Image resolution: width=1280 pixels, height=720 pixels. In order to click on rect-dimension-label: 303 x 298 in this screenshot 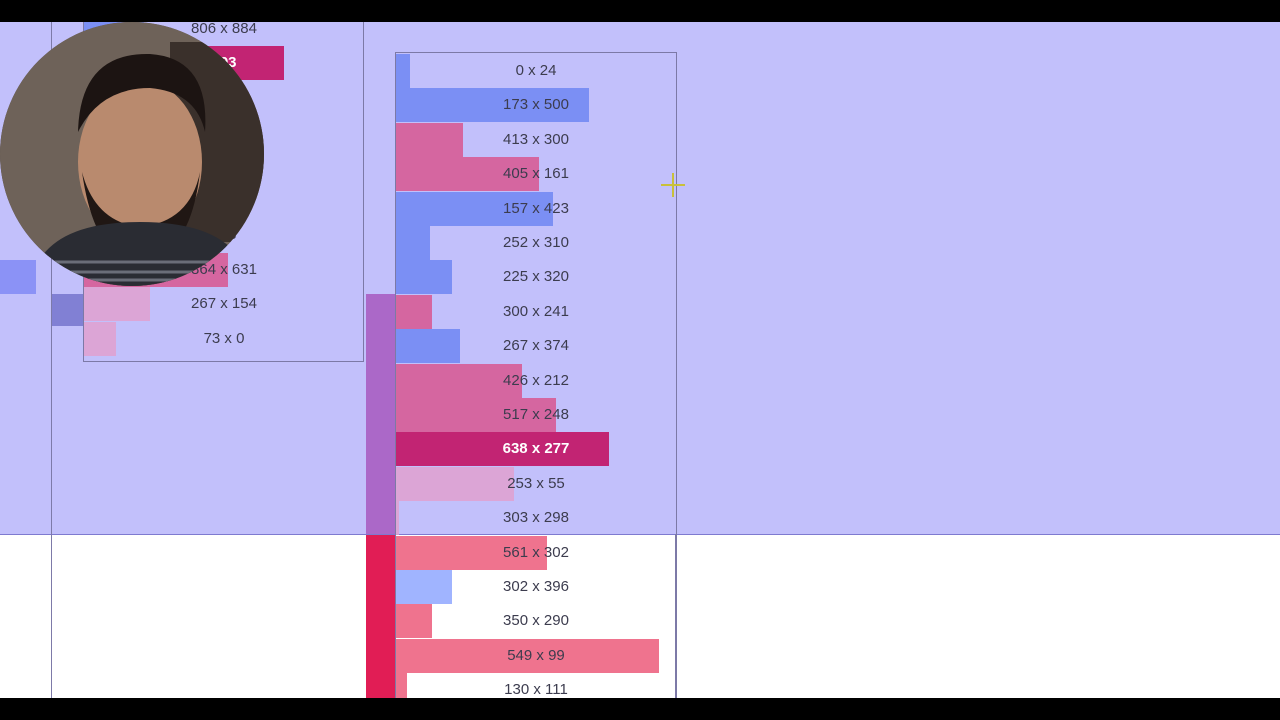, I will do `click(536, 518)`.